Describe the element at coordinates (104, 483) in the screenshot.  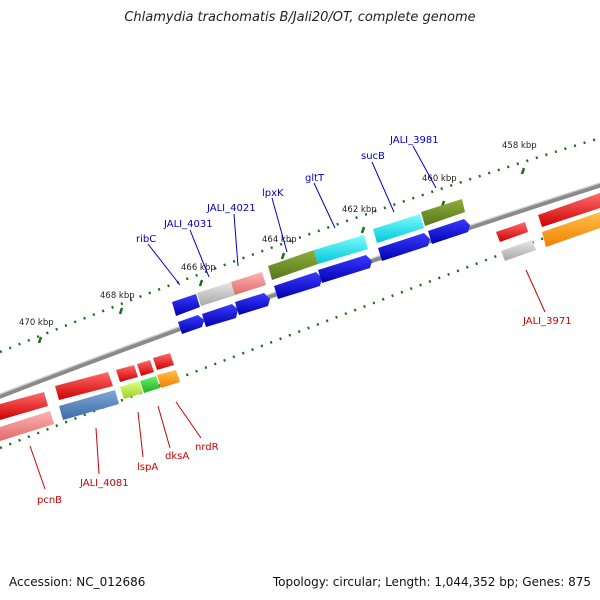
I see `label-JALI_4081: JALI_4081` at that location.